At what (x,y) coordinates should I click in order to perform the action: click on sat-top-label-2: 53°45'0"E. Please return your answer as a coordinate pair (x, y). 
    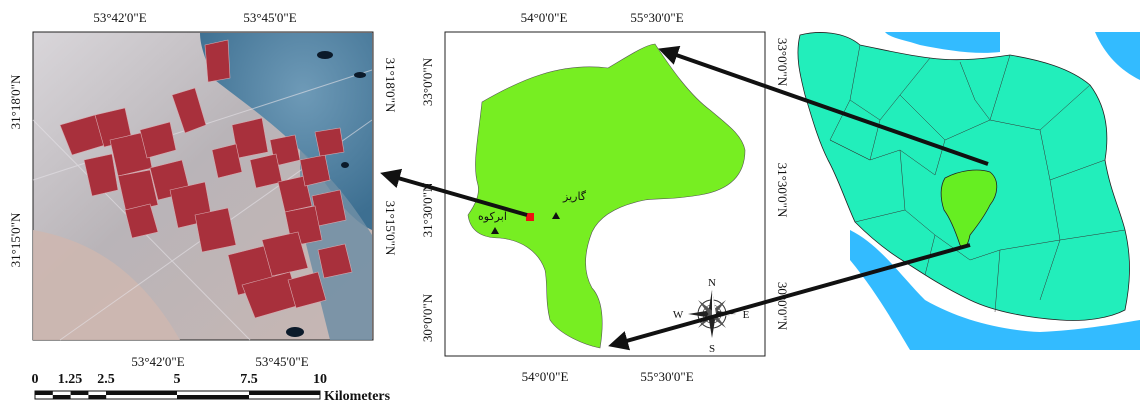
    Looking at the image, I should click on (269, 17).